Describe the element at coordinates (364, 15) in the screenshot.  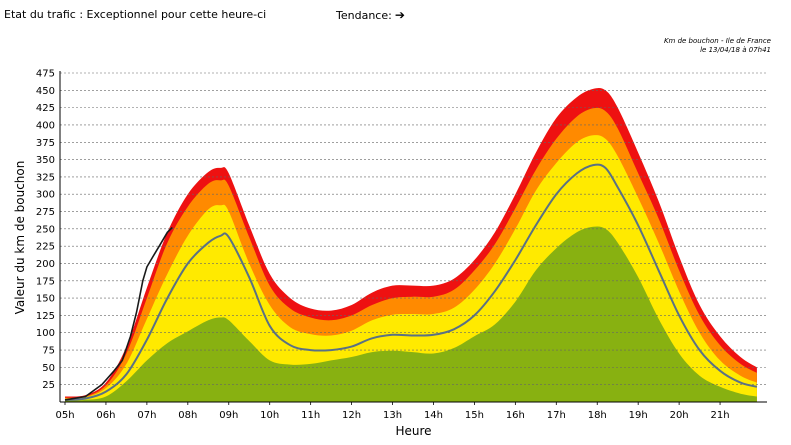
I see `trend-label: Tendance:` at that location.